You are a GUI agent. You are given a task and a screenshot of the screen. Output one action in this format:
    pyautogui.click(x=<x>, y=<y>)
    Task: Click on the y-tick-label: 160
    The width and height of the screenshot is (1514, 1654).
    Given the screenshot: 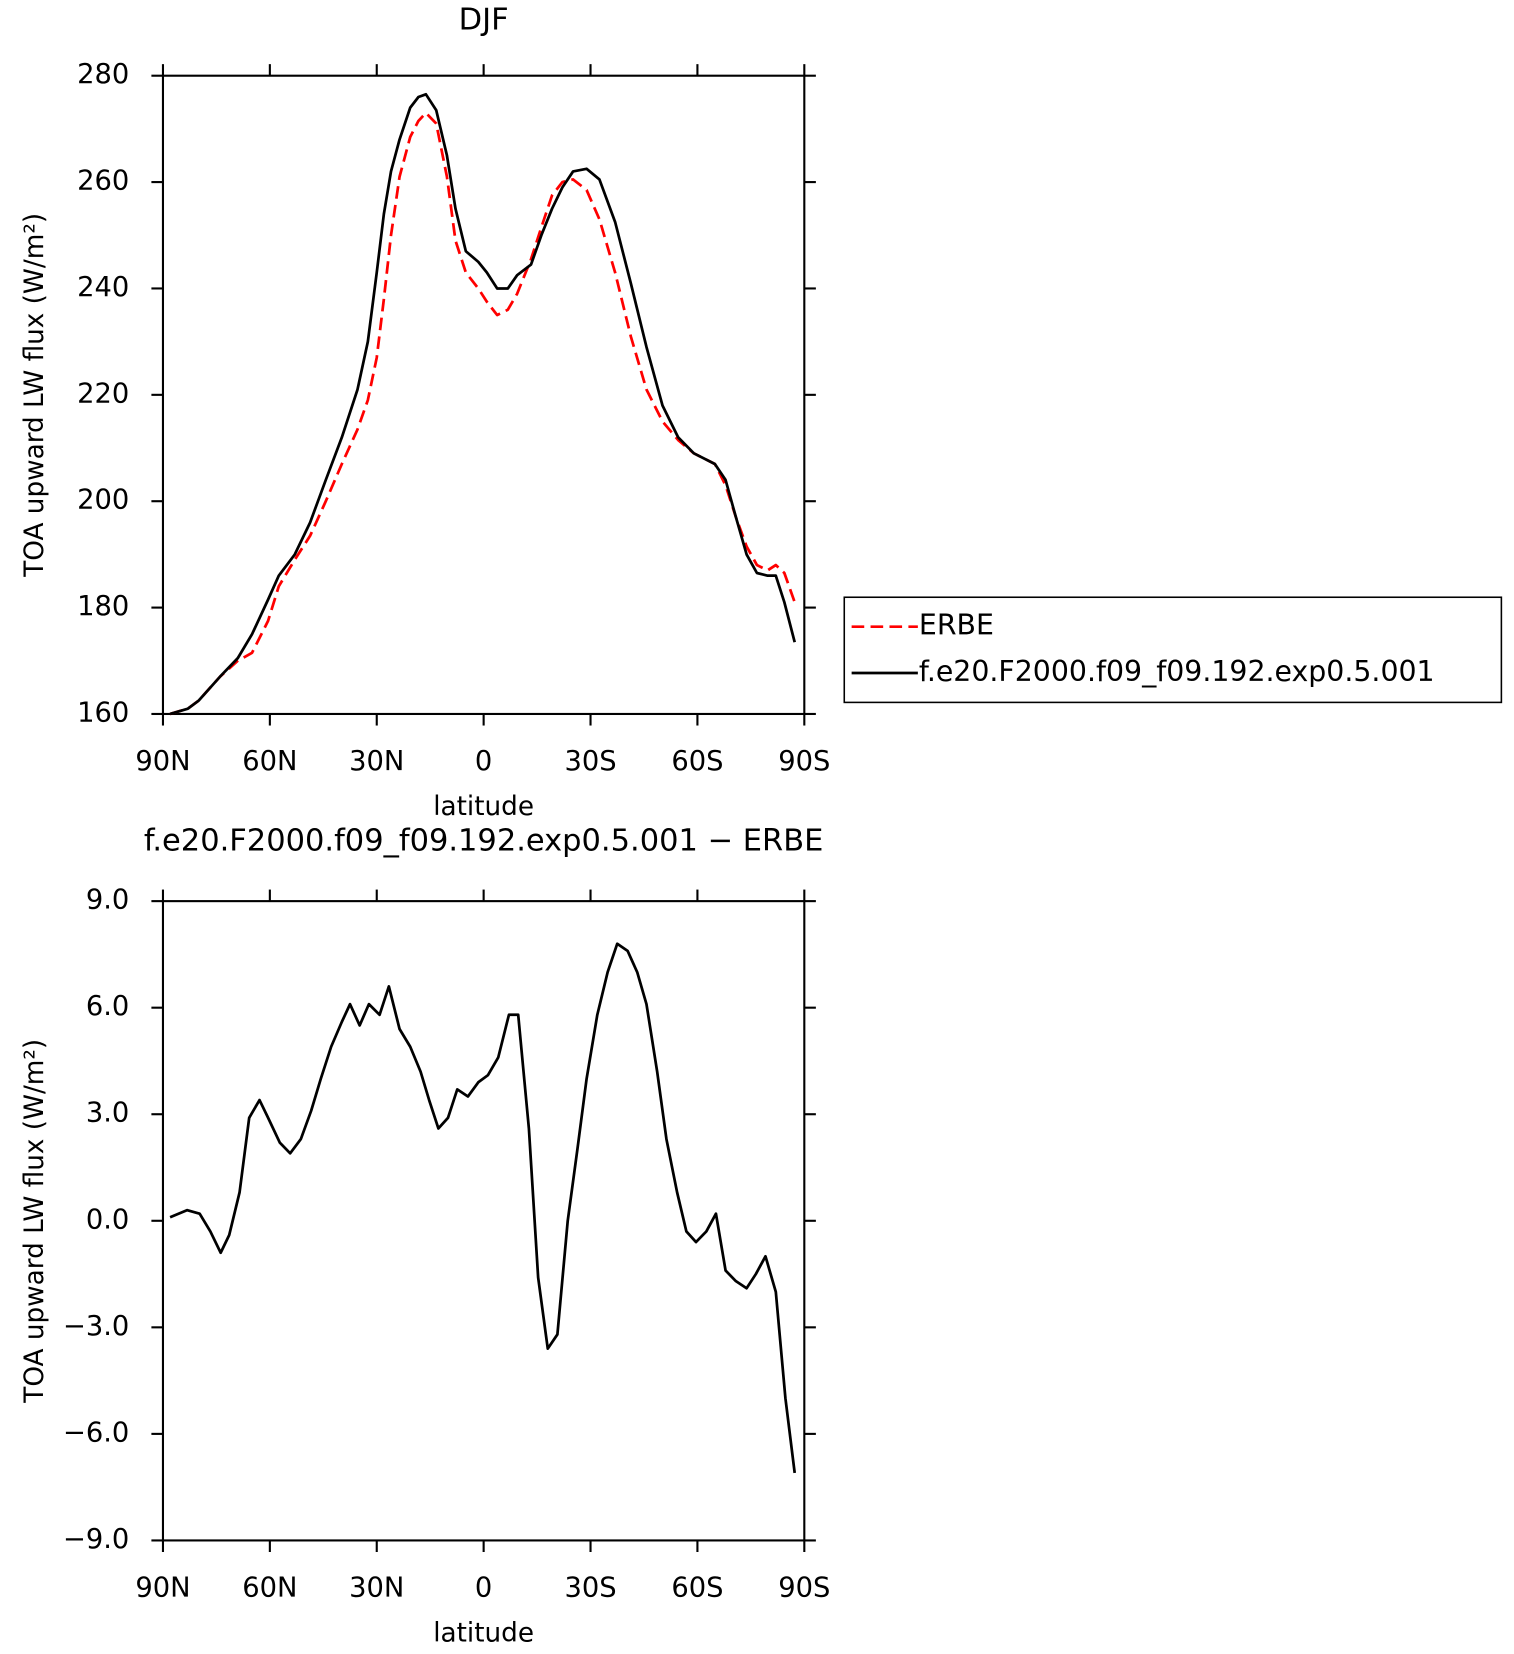 What is the action you would take?
    pyautogui.click(x=103, y=712)
    